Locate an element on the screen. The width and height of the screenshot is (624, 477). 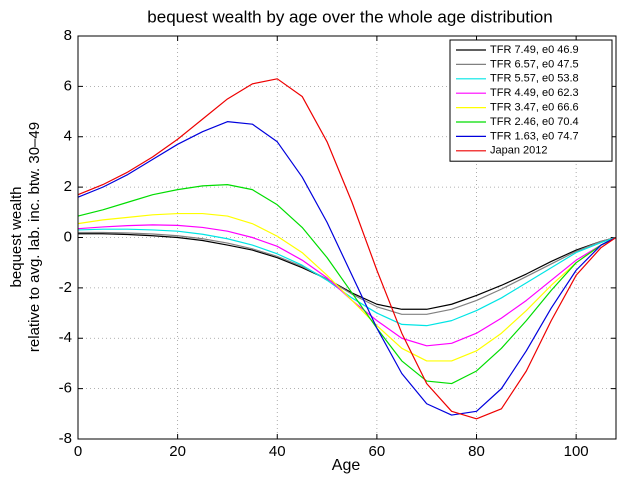
x-tick-label: 100 is located at coordinates (576, 451).